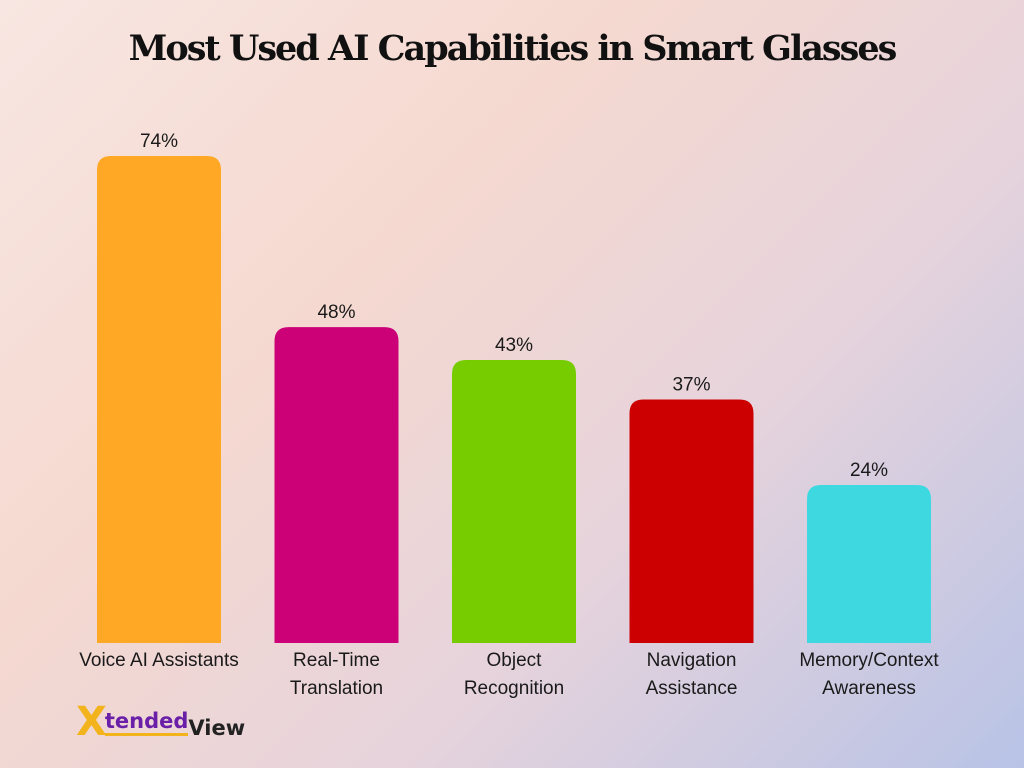 The height and width of the screenshot is (768, 1024). What do you see at coordinates (337, 675) in the screenshot?
I see `category-label-1: Real-Time Translation` at bounding box center [337, 675].